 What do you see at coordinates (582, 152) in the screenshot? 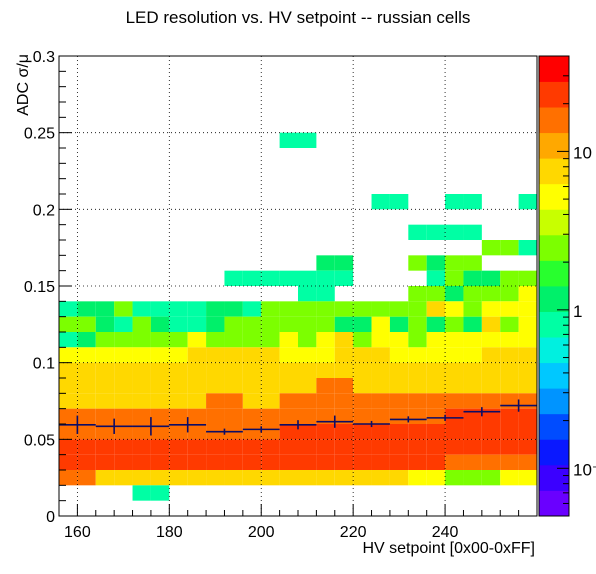
I see `colorbar-tick-label: 10` at bounding box center [582, 152].